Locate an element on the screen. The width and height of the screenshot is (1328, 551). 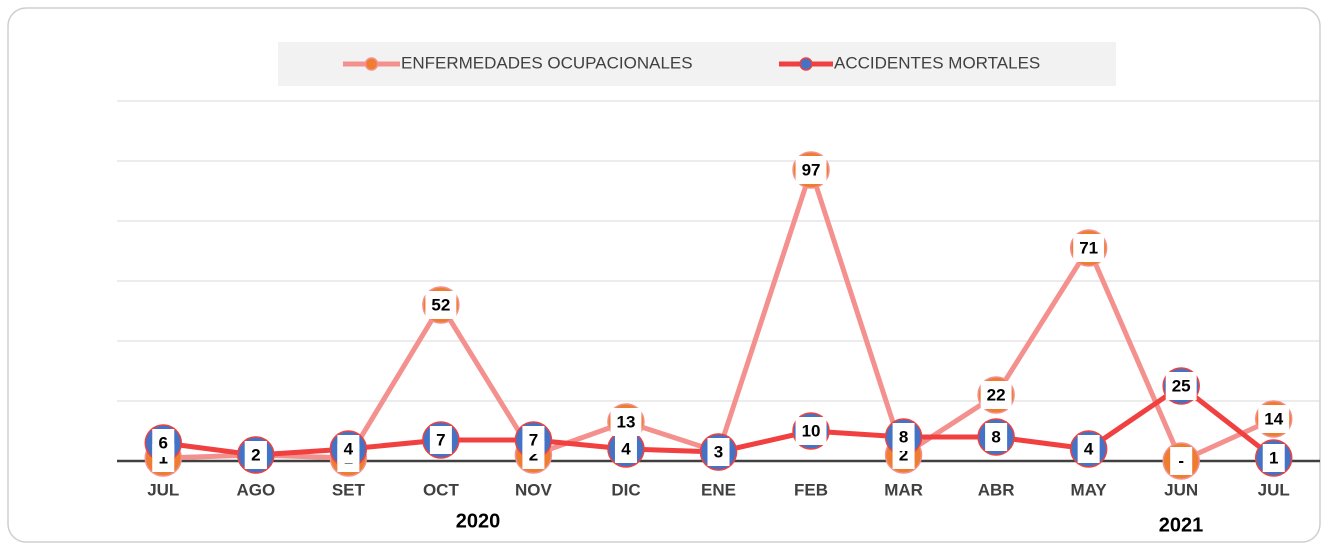
data-label: 13 is located at coordinates (626, 421).